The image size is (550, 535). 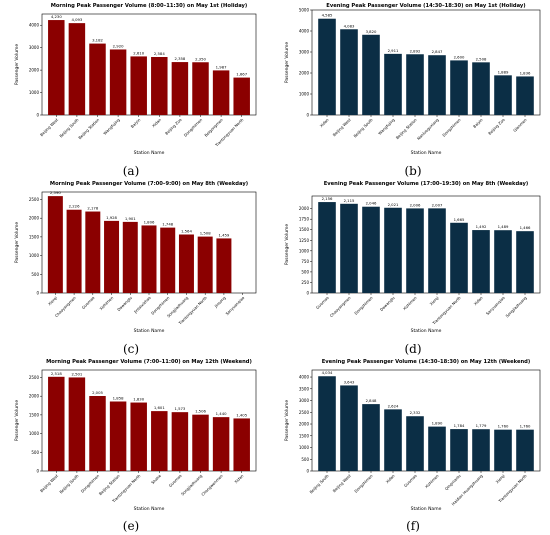 What do you see at coordinates (327, 372) in the screenshot?
I see `bar-value-label: 4,034` at bounding box center [327, 372].